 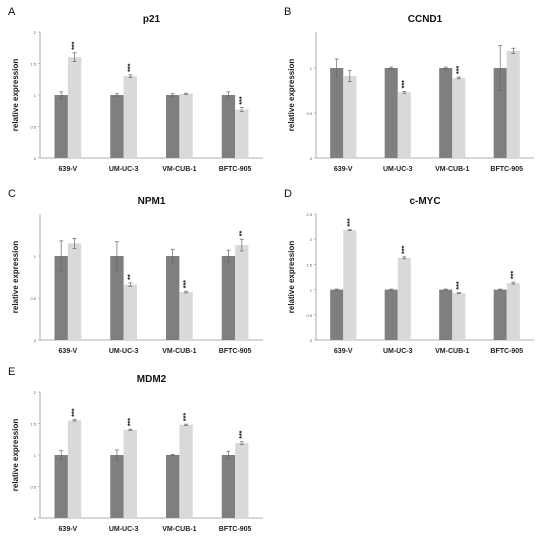 What do you see at coordinates (12, 372) in the screenshot?
I see `panel-letter: E` at bounding box center [12, 372].